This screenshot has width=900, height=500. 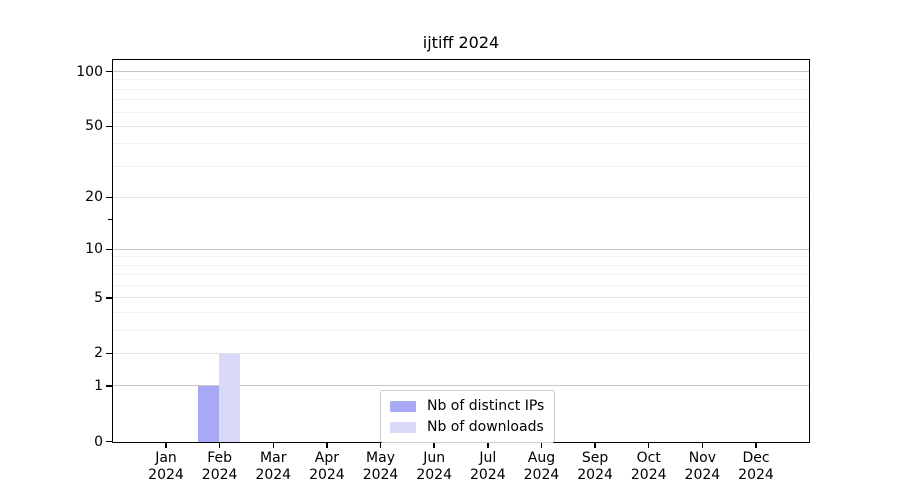 I want to click on x-tick-label: Oct 2024, so click(x=649, y=467).